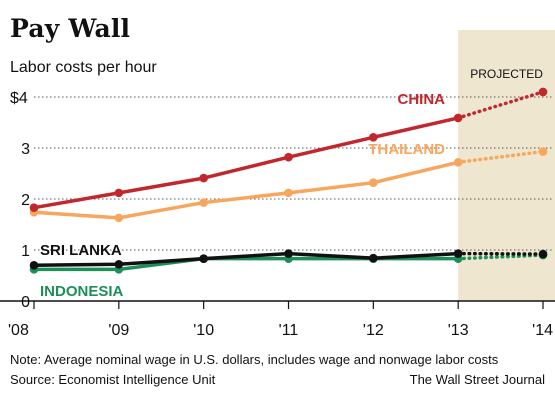  Describe the element at coordinates (19, 98) in the screenshot. I see `y-tick-label: $4` at that location.